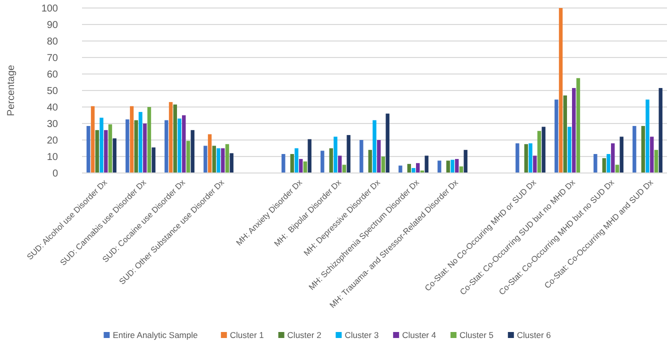 Image resolution: width=669 pixels, height=347 pixels. Describe the element at coordinates (49, 9) in the screenshot. I see `y-tick-label: 100` at that location.